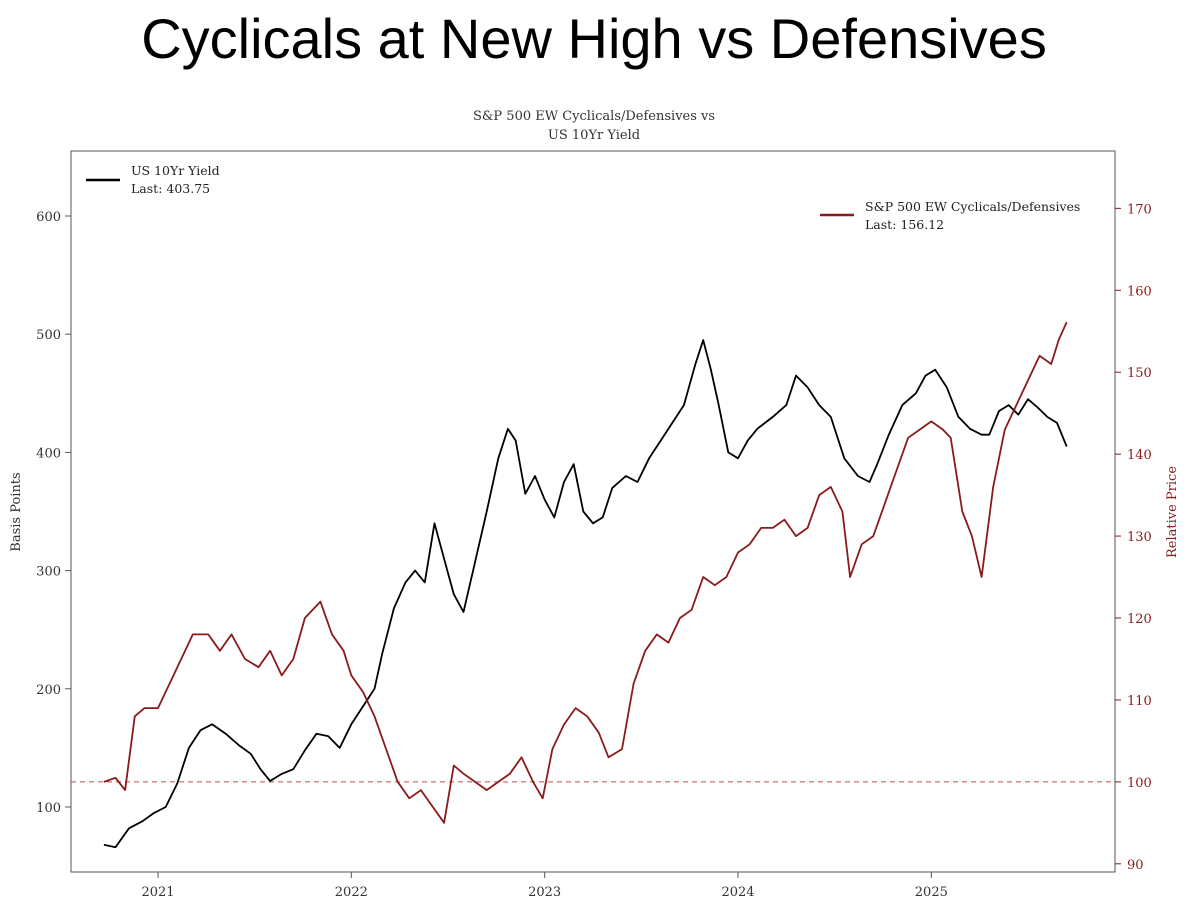  Describe the element at coordinates (48, 217) in the screenshot. I see `y-tick-label-left: 600` at that location.